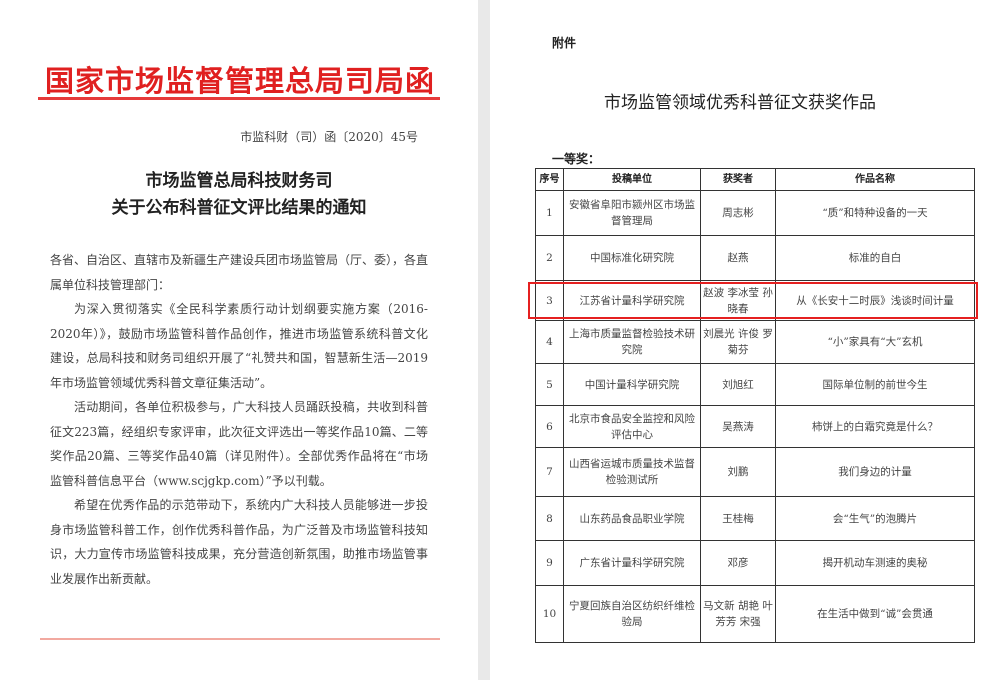  I want to click on title-line: 关于公布科普征文评比结果的通知, so click(239, 208).